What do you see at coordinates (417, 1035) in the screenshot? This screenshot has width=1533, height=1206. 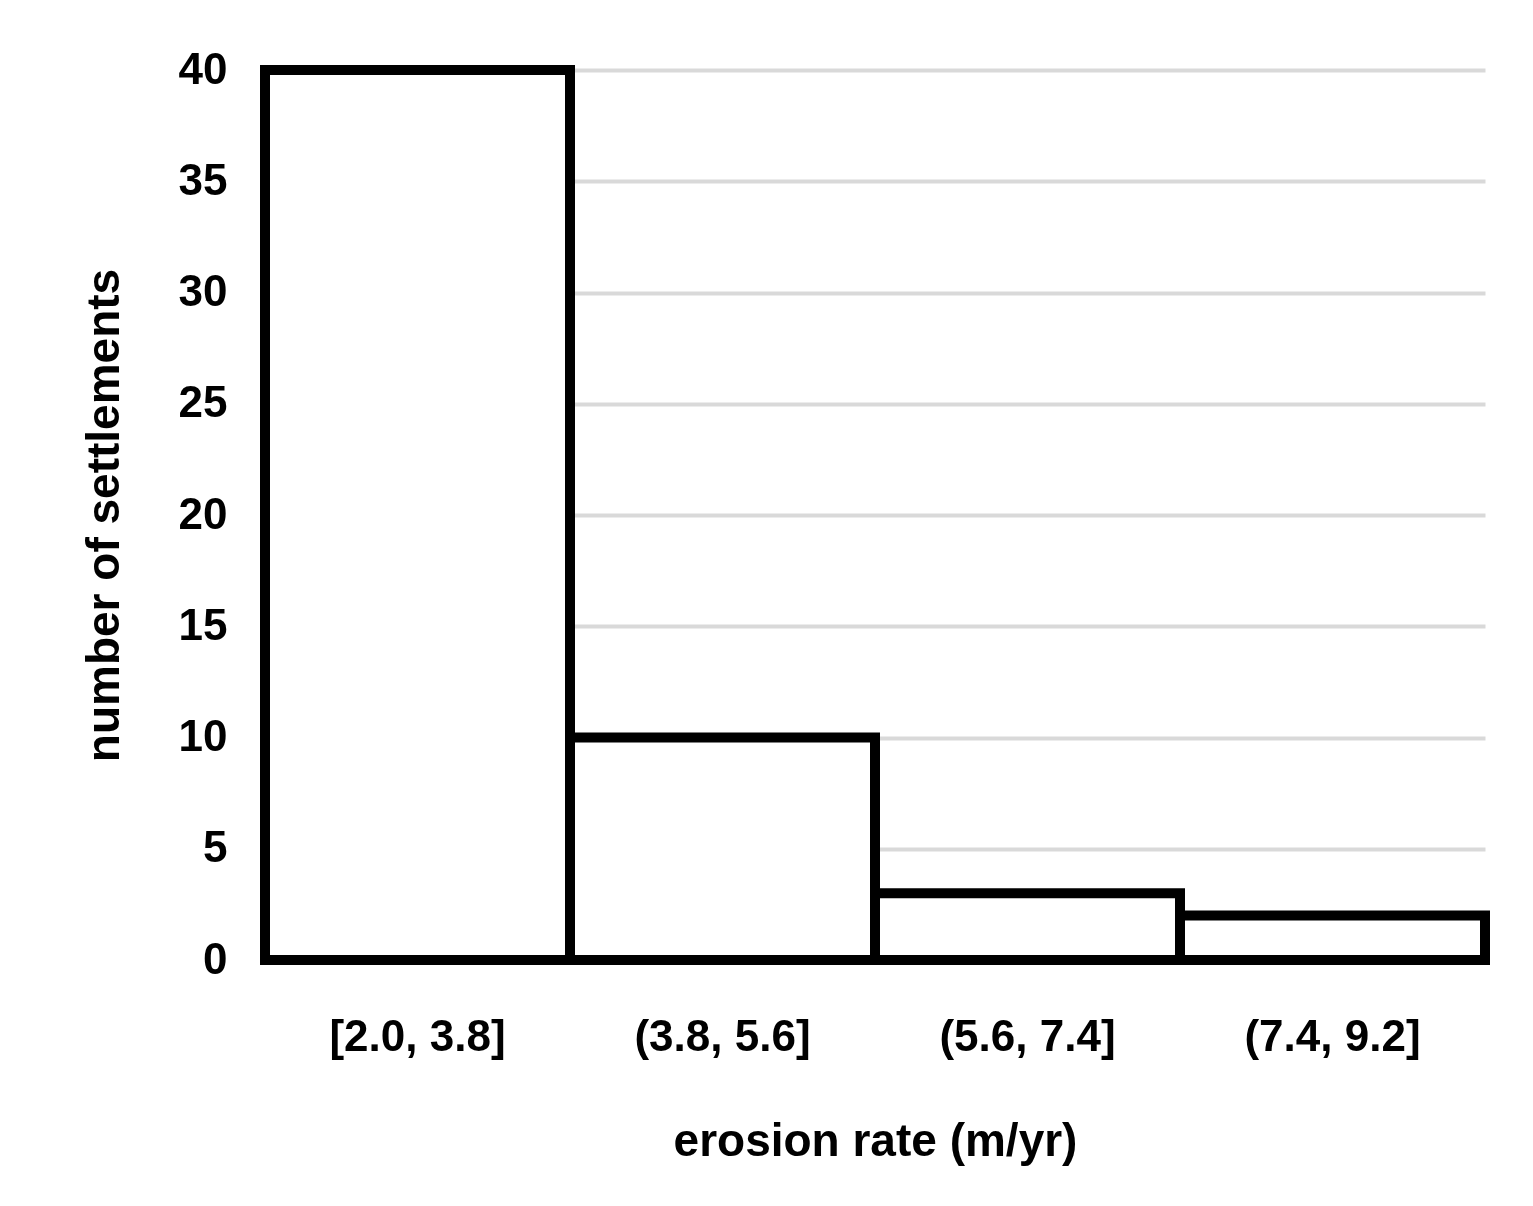 I see `x-tick-label: [2.0, 3.8]` at bounding box center [417, 1035].